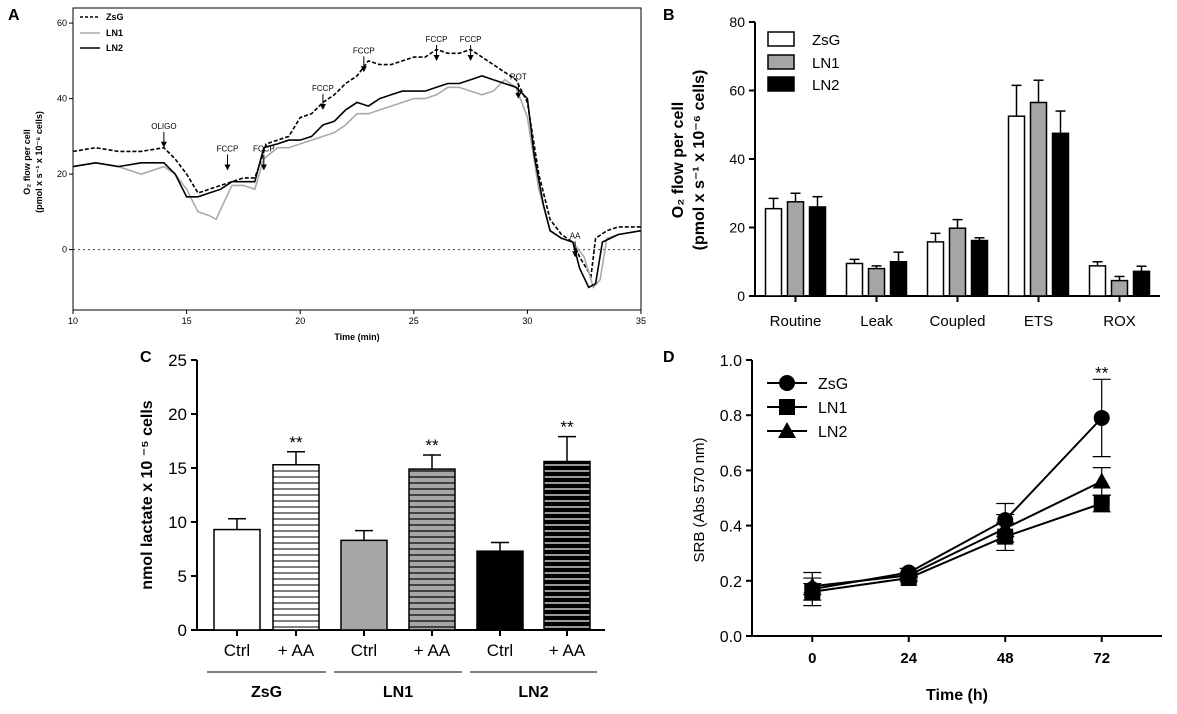  Describe the element at coordinates (731, 416) in the screenshot. I see `panel-d-y-tick-label: 0.8` at that location.